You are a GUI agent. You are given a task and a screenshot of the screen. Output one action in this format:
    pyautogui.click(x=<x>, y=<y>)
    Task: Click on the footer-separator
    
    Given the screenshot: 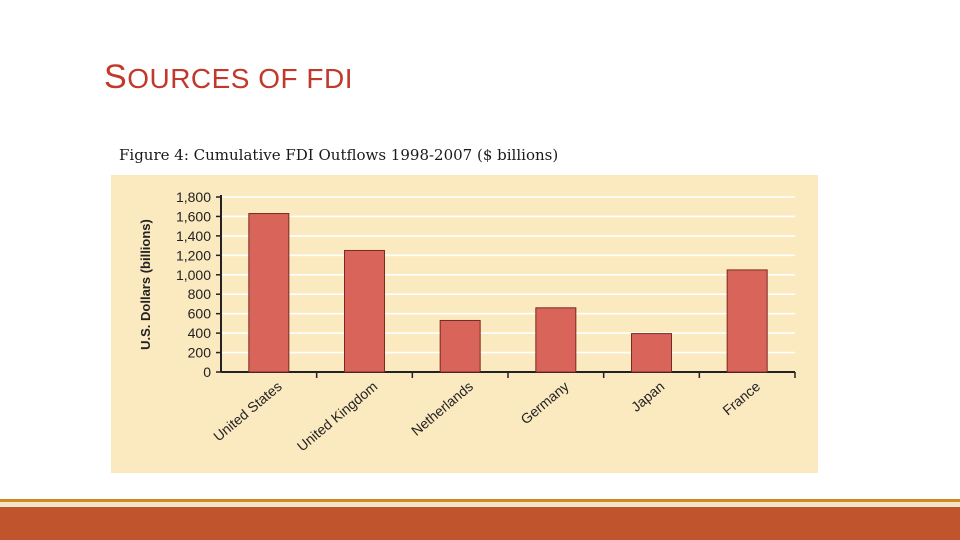 What is the action you would take?
    pyautogui.click(x=480, y=504)
    